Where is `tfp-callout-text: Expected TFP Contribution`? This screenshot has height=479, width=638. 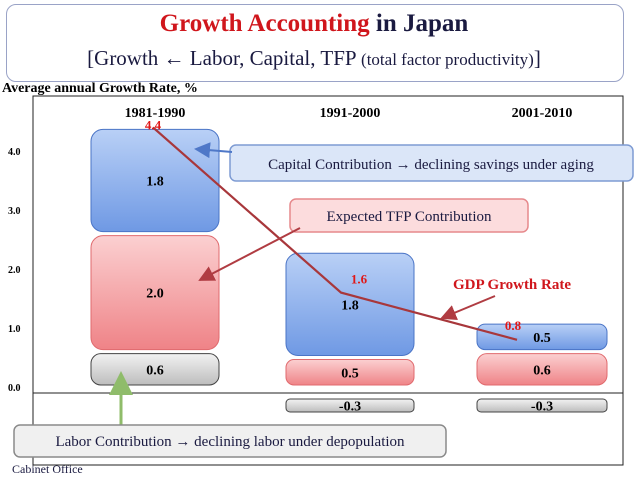
tfp-callout-text: Expected TFP Contribution is located at coordinates (409, 217).